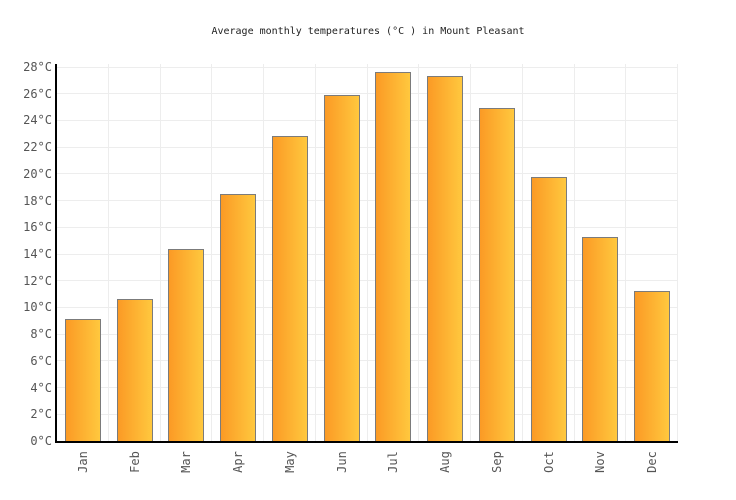  Describe the element at coordinates (82, 380) in the screenshot. I see `bar-jan` at that location.